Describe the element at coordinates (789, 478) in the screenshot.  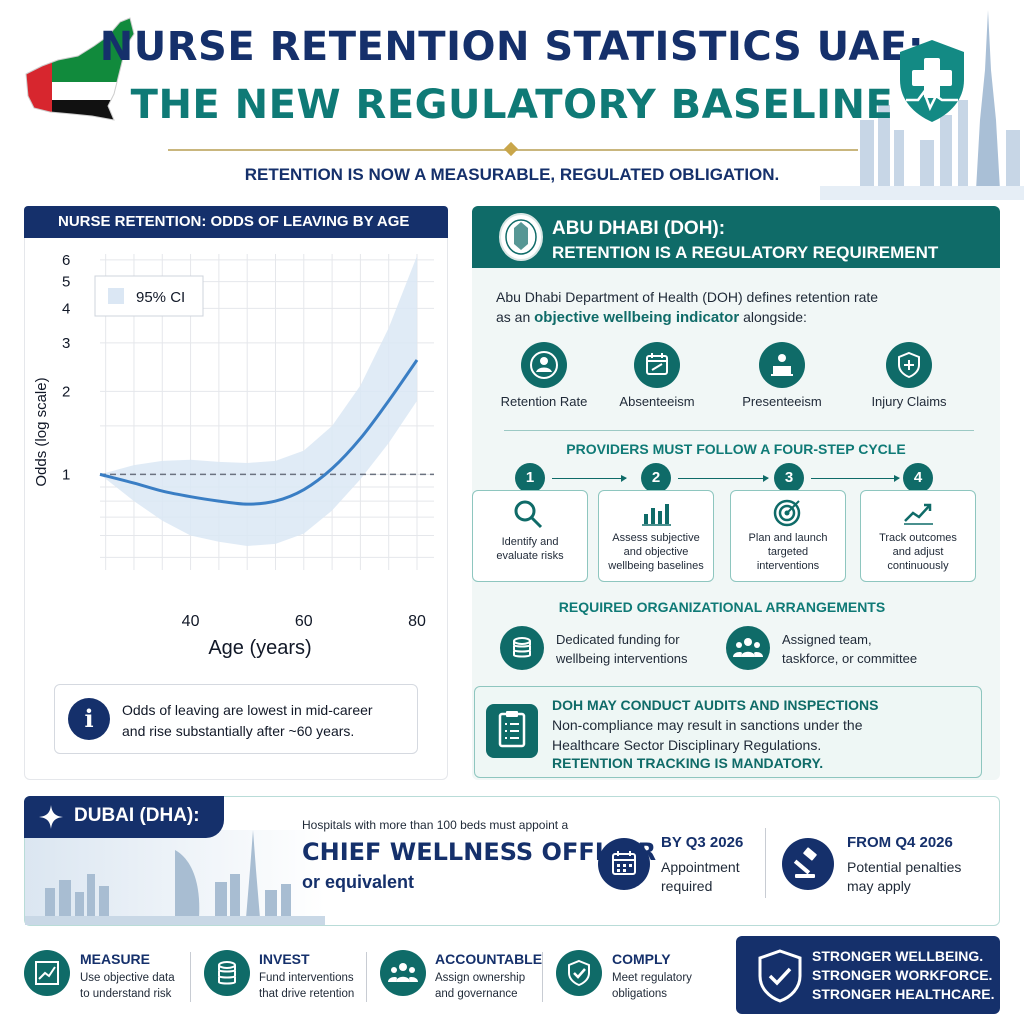
I see `step-3-number: 3` at that location.